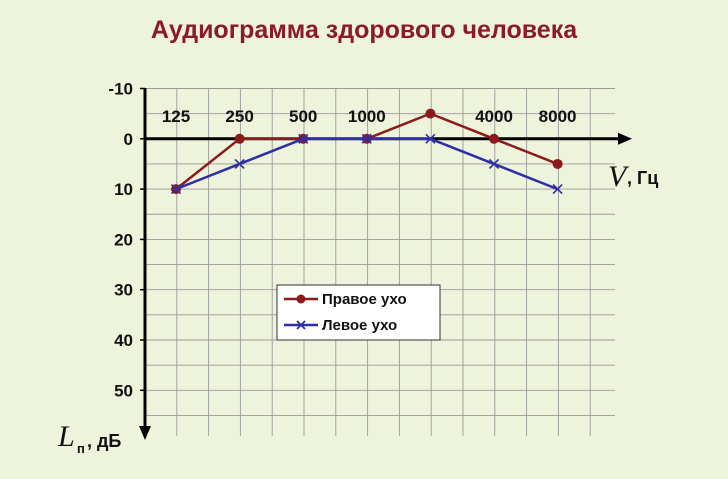 This screenshot has width=728, height=479. Describe the element at coordinates (494, 116) in the screenshot. I see `x-tick-label: 4000` at that location.